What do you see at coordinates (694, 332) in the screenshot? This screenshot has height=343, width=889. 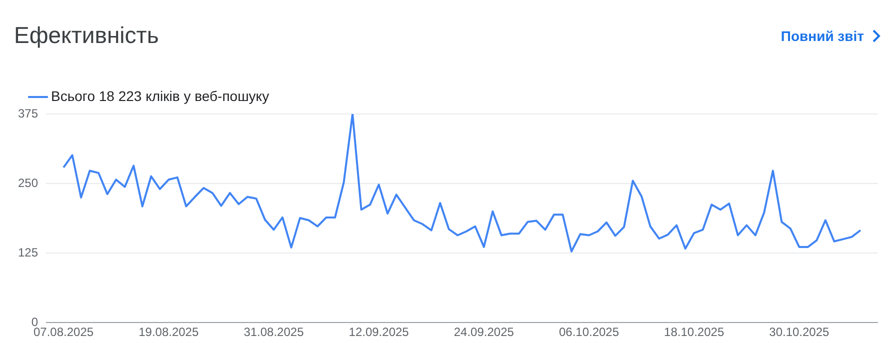 I see `x-tick-label: 18.10.2025` at bounding box center [694, 332].